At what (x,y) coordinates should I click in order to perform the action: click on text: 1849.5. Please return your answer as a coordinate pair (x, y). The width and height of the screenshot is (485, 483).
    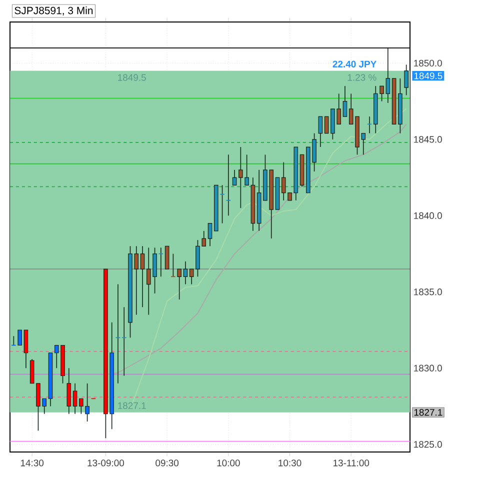
    Looking at the image, I should click on (428, 76).